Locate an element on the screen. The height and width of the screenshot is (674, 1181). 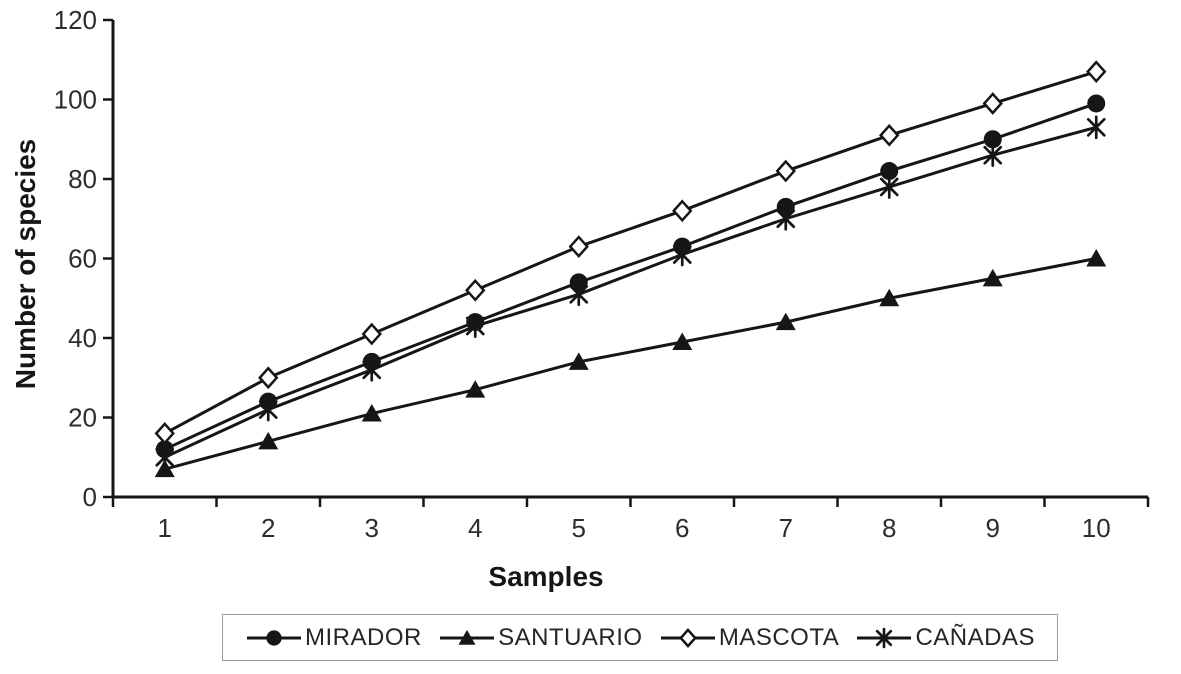
x-tick-label: 7 is located at coordinates (786, 528).